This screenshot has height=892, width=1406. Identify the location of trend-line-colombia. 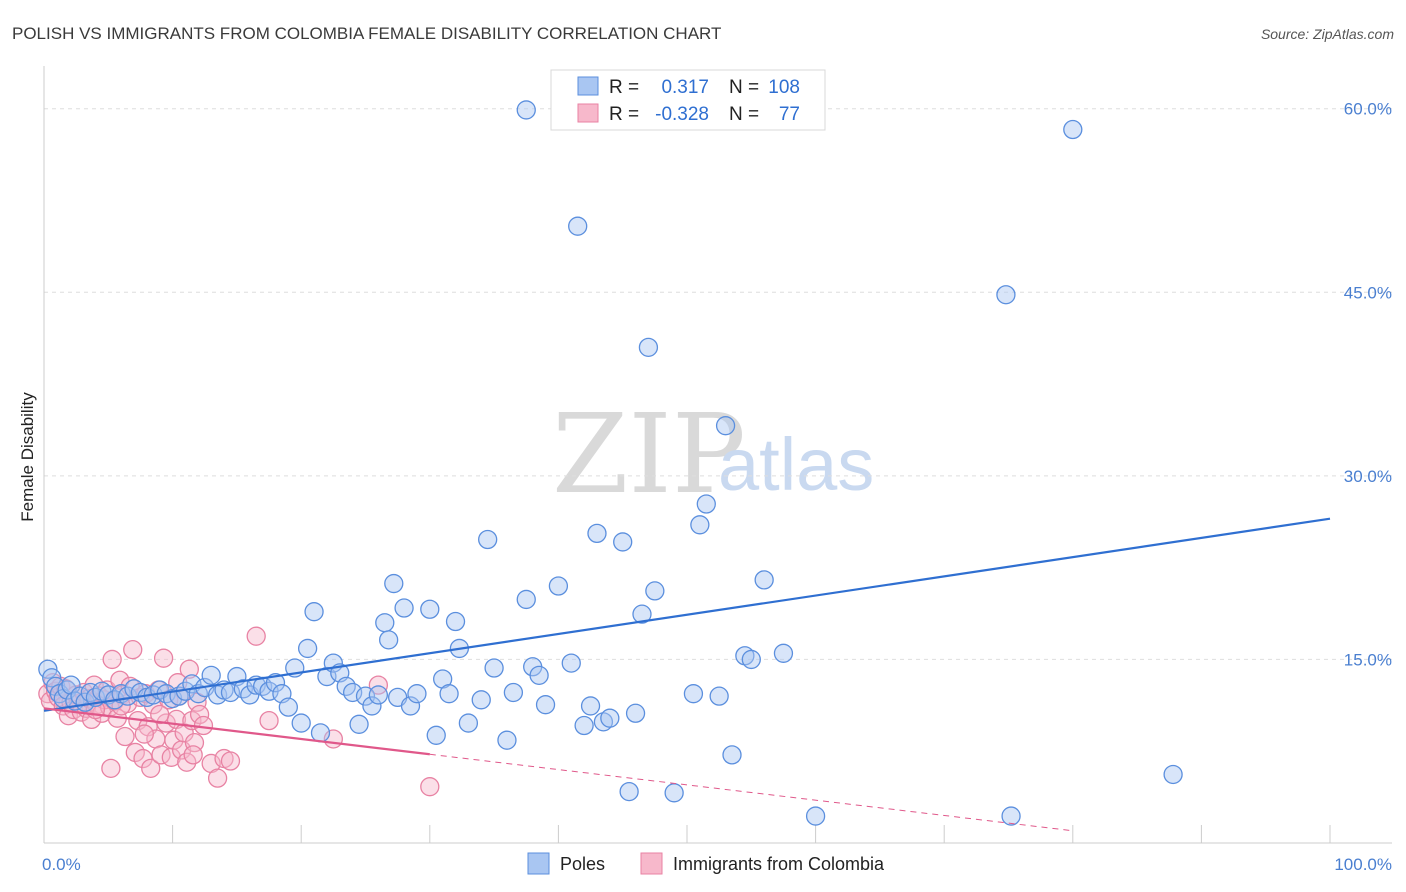
(236, 731).